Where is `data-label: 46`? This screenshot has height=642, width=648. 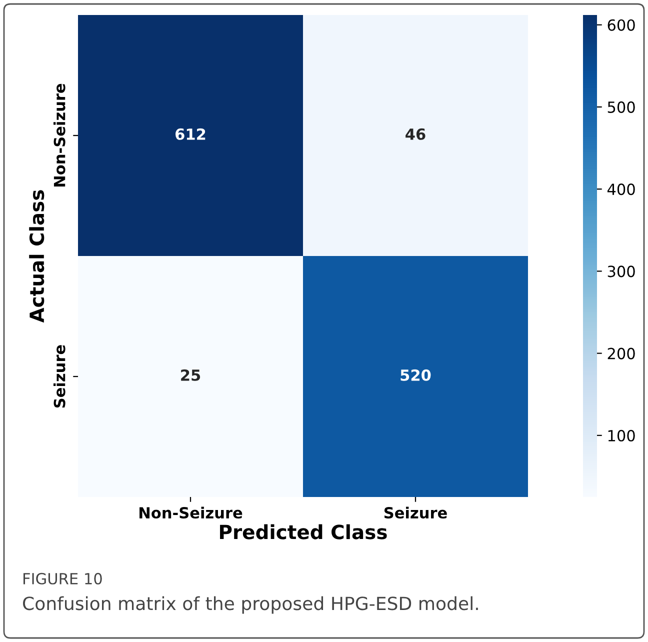 data-label: 46 is located at coordinates (416, 134).